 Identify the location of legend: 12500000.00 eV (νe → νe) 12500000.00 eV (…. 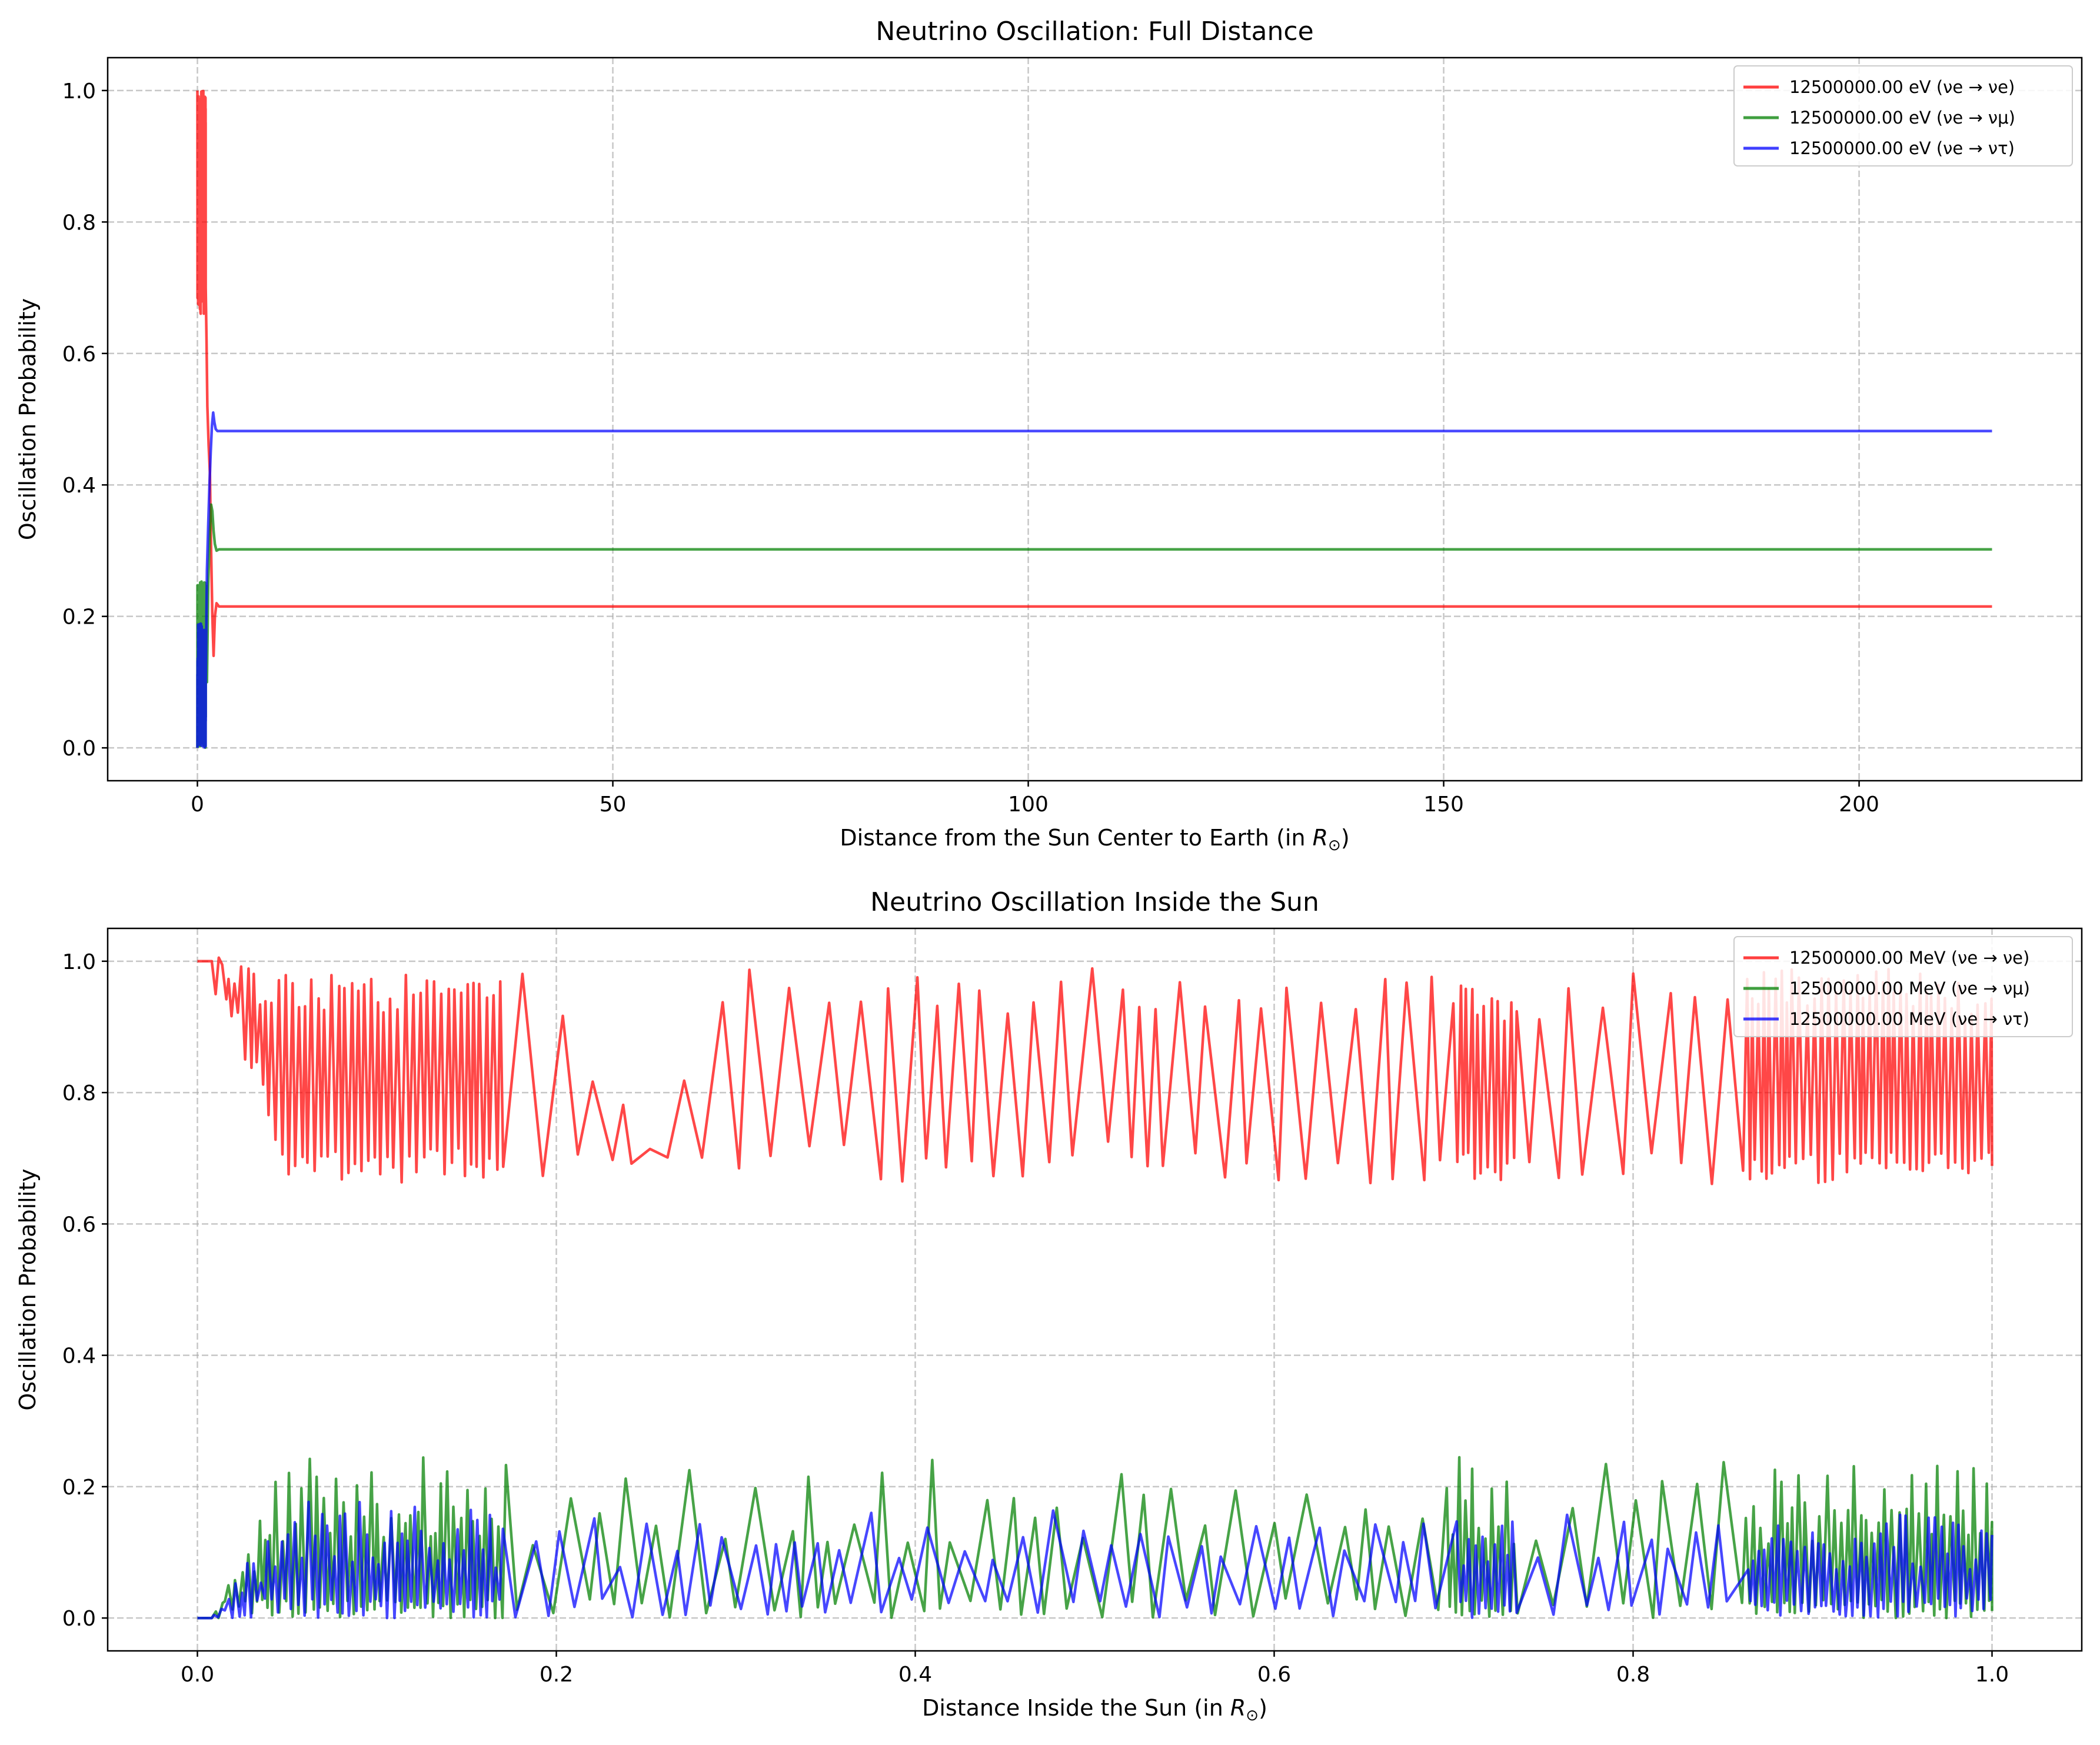
(1903, 115).